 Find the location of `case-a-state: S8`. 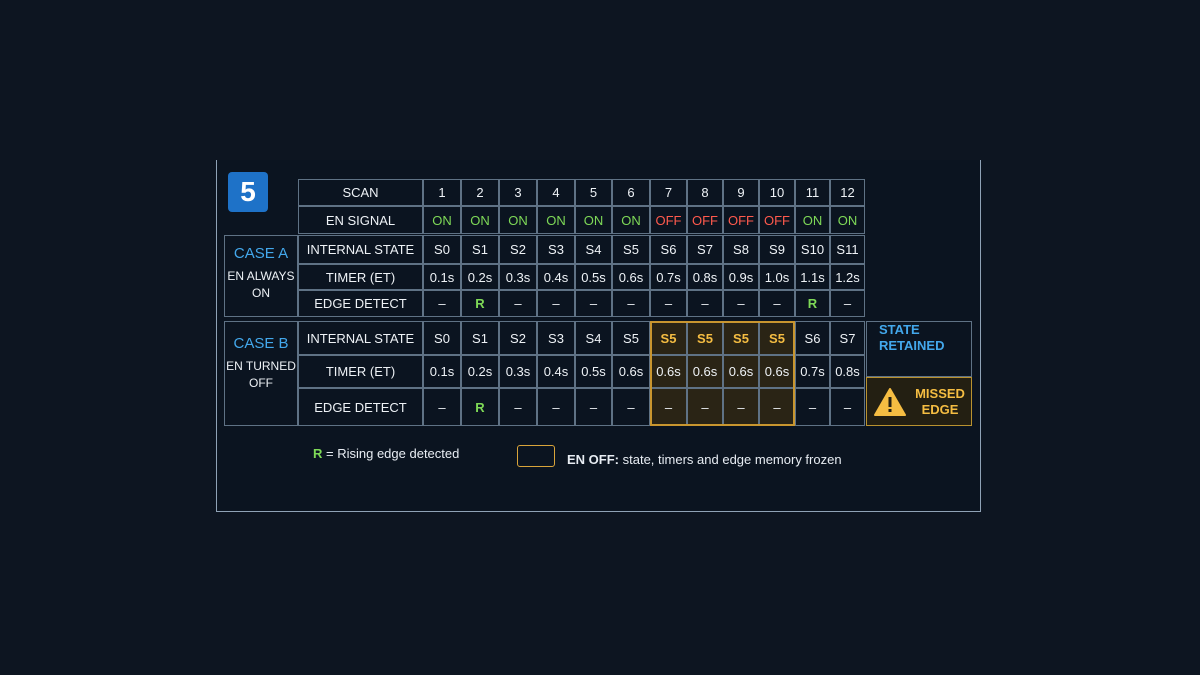

case-a-state: S8 is located at coordinates (741, 249).